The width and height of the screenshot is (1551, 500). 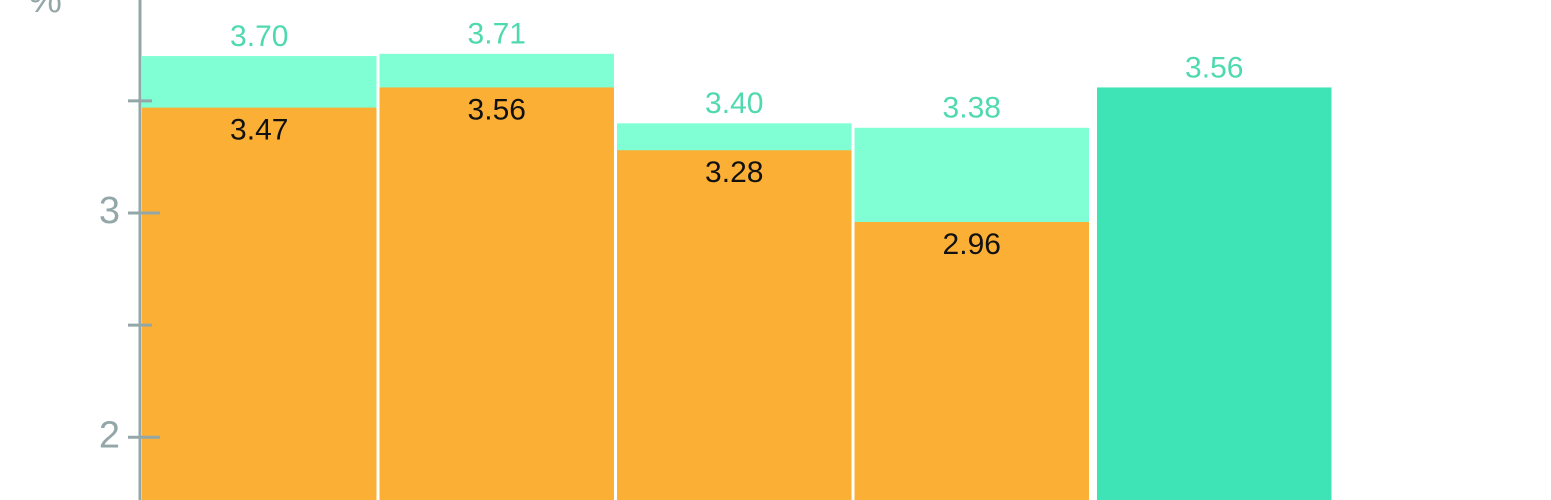 I want to click on y-tick-label: 3, so click(x=109, y=211).